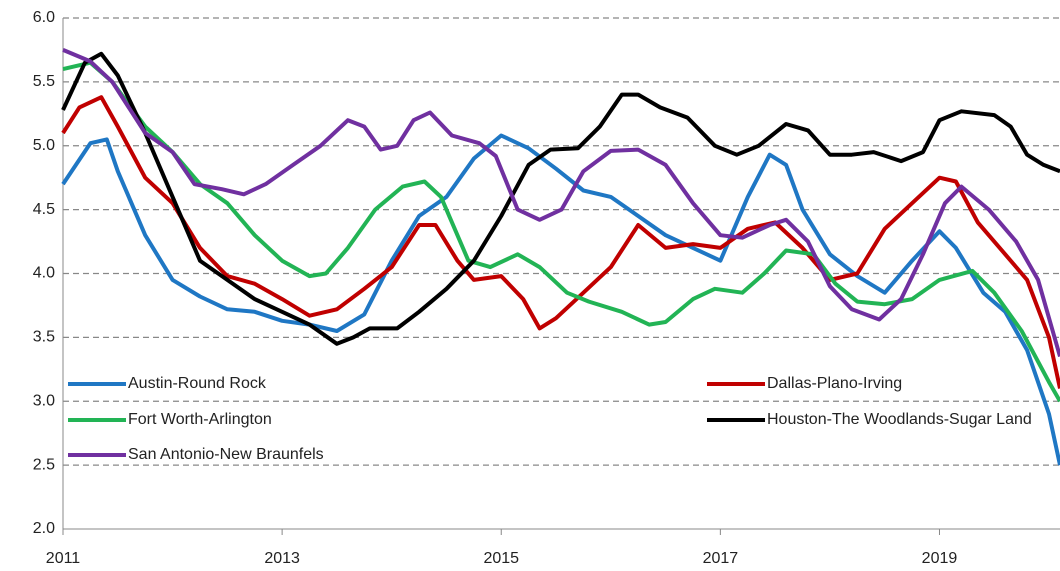 The height and width of the screenshot is (571, 1060). Describe the element at coordinates (44, 464) in the screenshot. I see `y-tick-label: 2.5` at that location.